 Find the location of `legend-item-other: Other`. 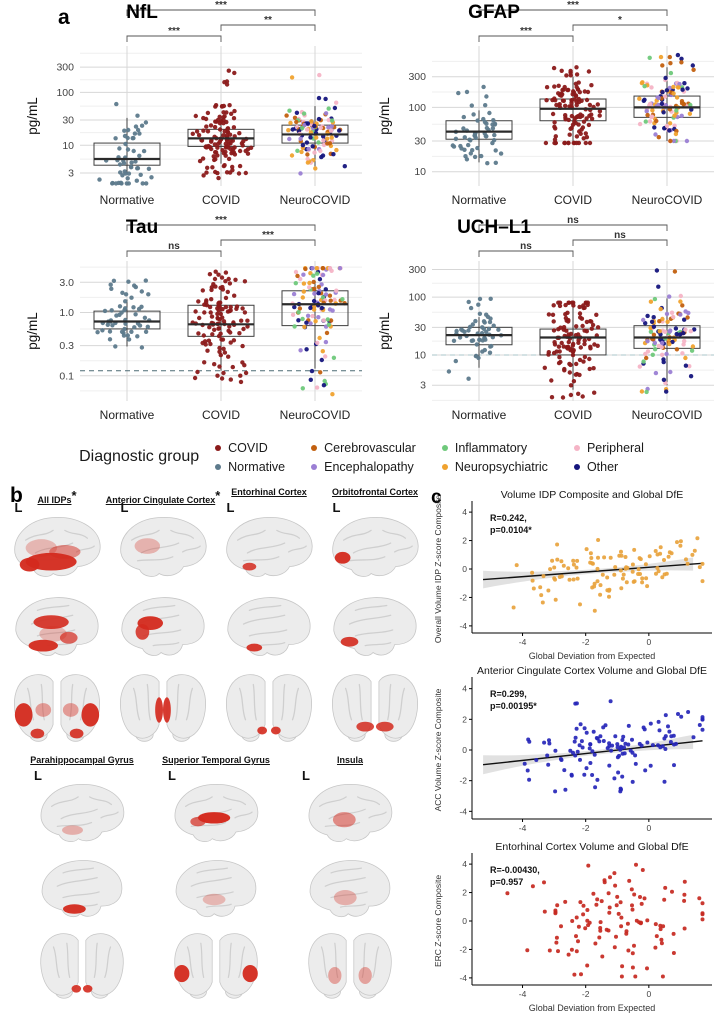

legend-item-other: Other is located at coordinates (608, 467).